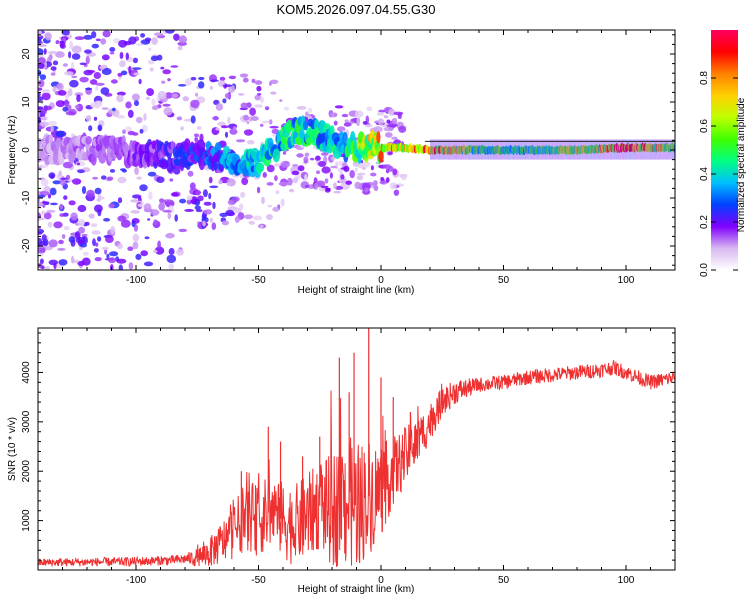  Describe the element at coordinates (626, 280) in the screenshot. I see `spectrogram-xtick-label: 100` at that location.